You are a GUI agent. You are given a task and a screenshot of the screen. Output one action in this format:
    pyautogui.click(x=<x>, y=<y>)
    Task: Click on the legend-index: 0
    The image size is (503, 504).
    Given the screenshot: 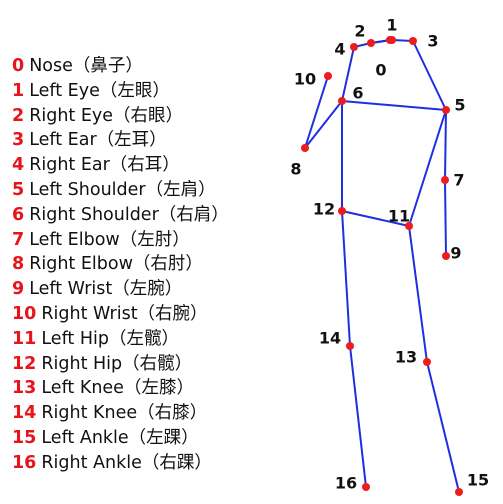 What is the action you would take?
    pyautogui.click(x=18, y=66)
    